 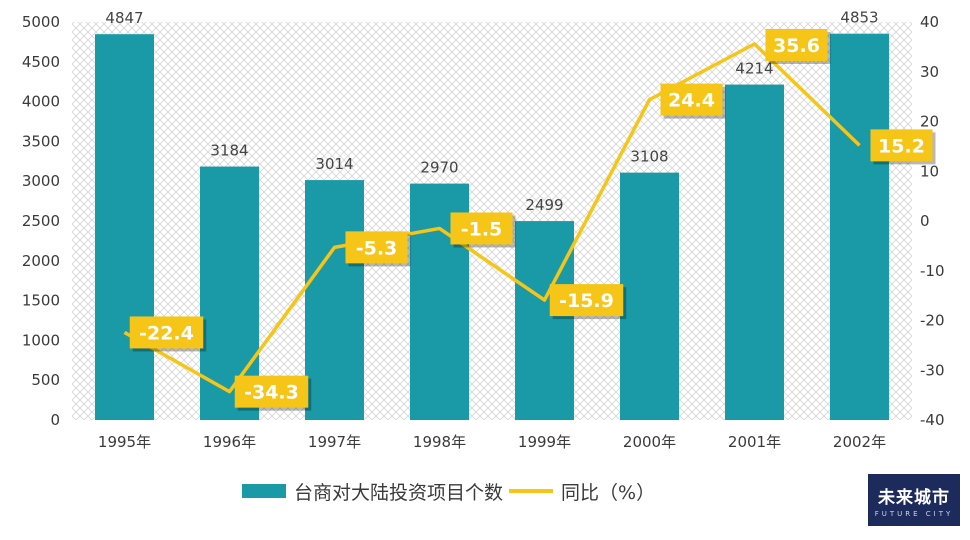 I want to click on left-axis-tick: 500, so click(x=45, y=380).